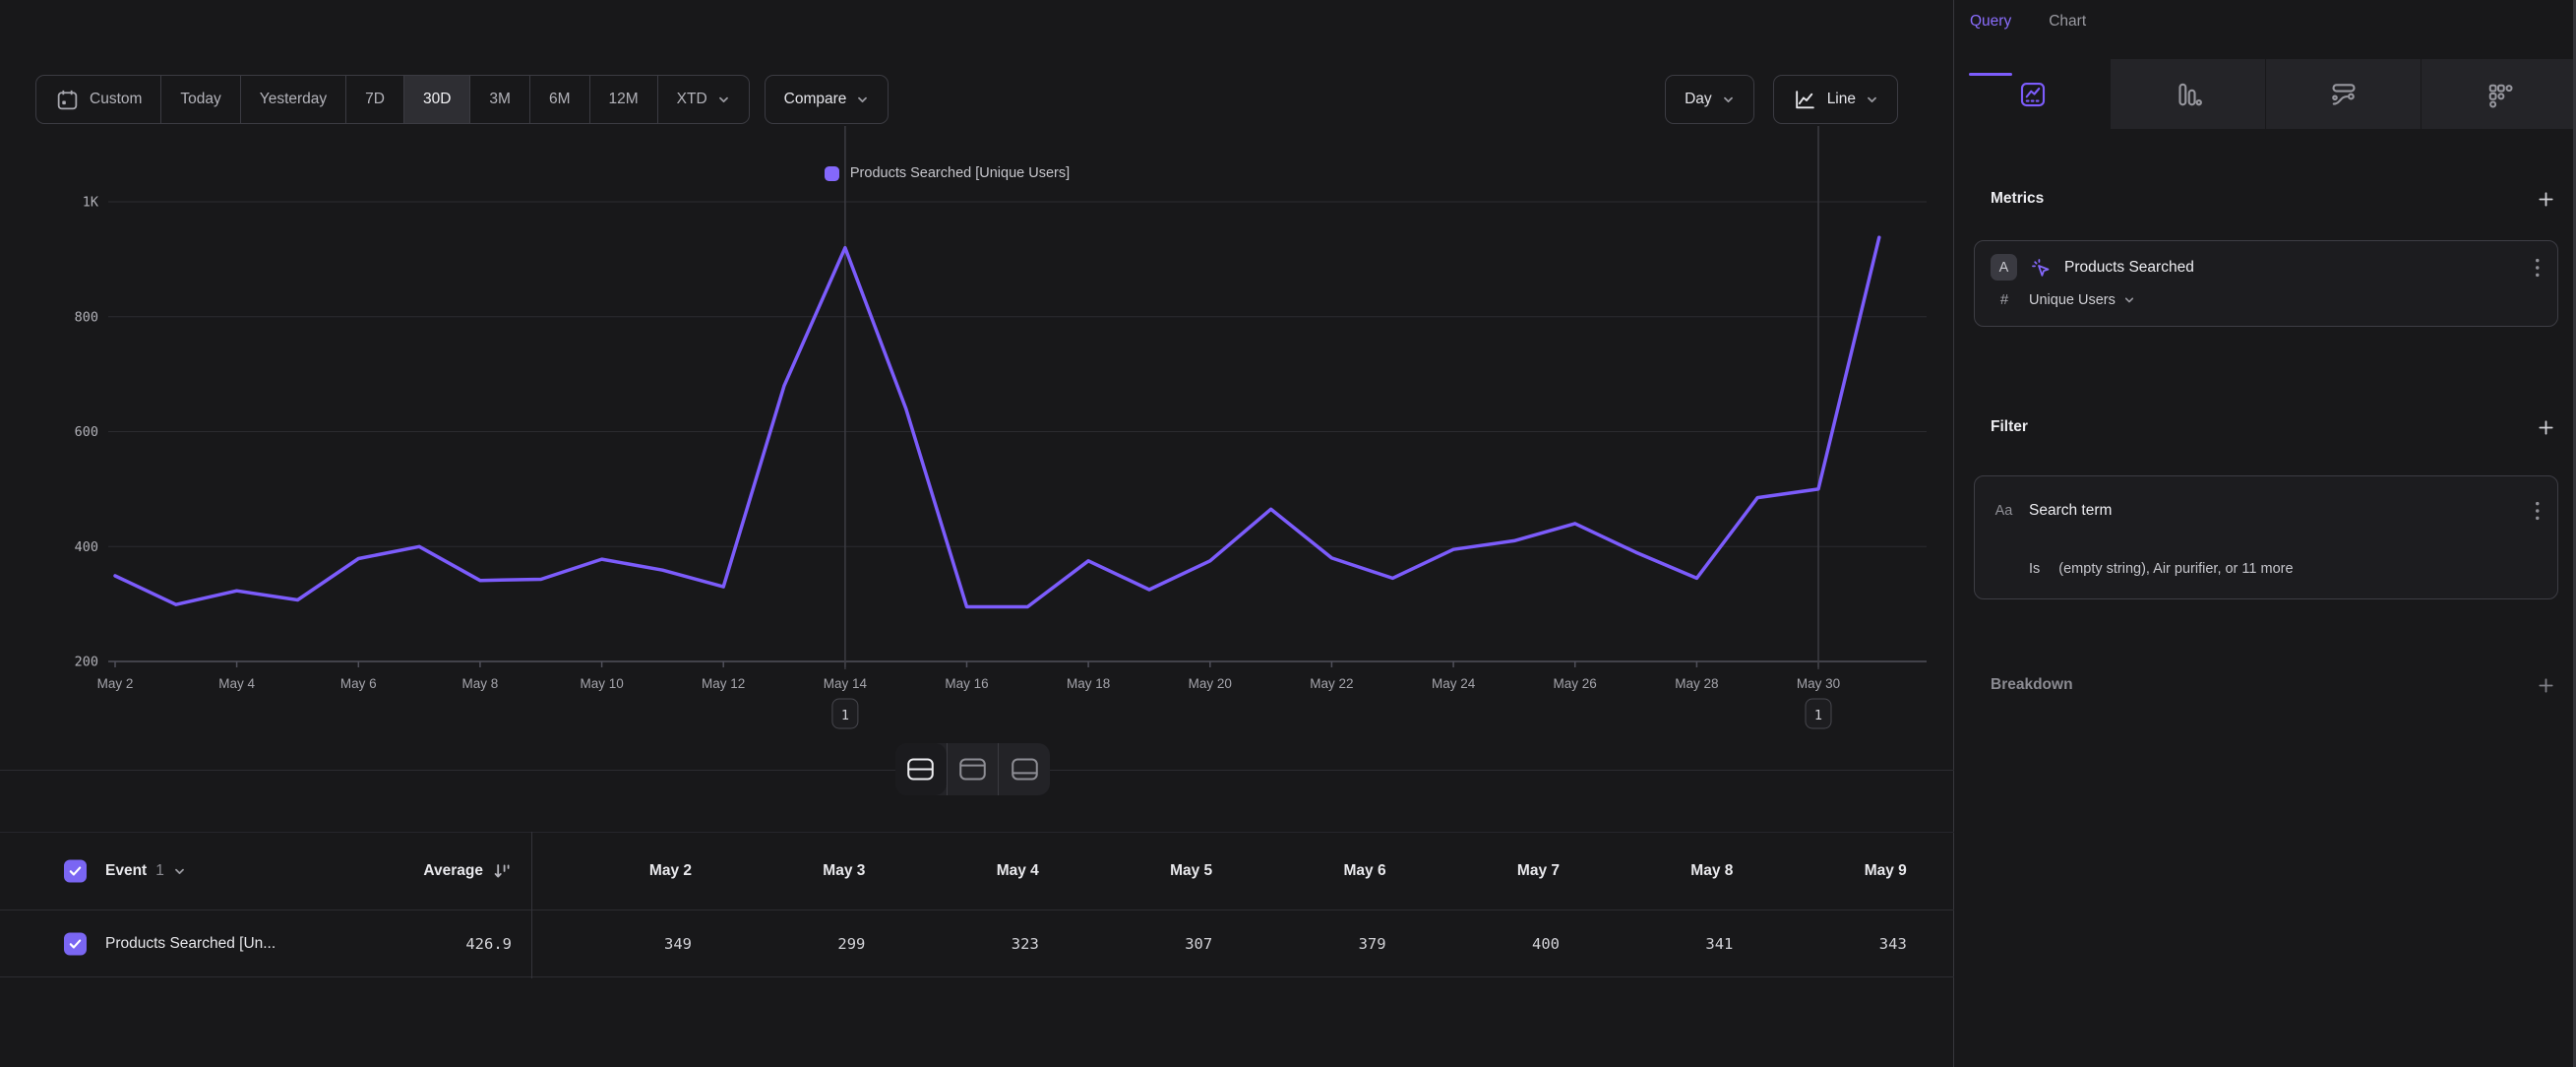 Image resolution: width=2576 pixels, height=1067 pixels. I want to click on svg-text: 1, so click(845, 716).